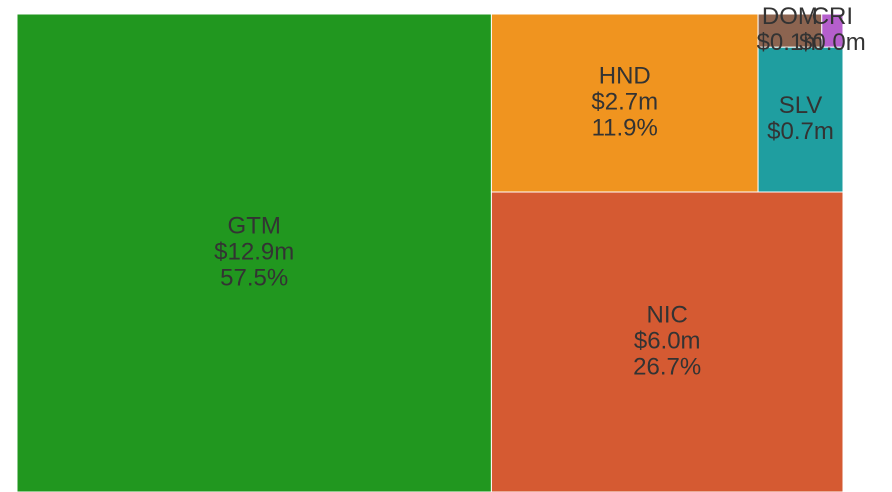  What do you see at coordinates (790, 16) in the screenshot?
I see `tile-label: DOM` at bounding box center [790, 16].